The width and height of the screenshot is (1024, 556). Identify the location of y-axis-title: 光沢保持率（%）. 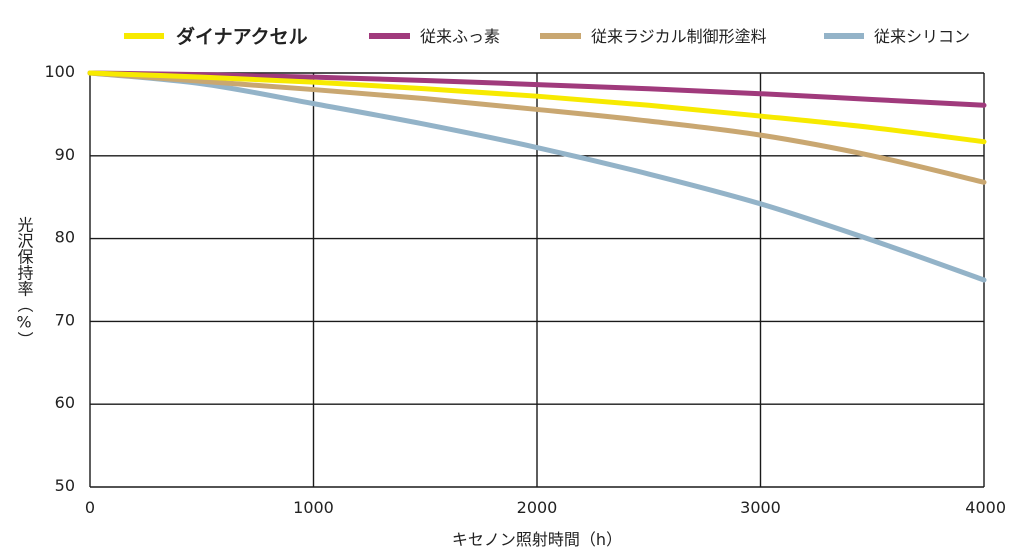
(24, 282).